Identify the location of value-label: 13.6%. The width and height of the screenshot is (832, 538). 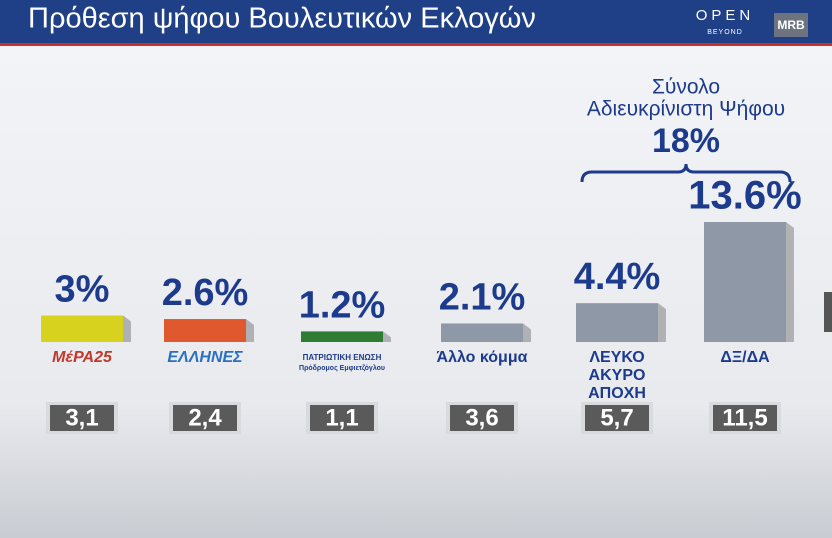
(744, 196).